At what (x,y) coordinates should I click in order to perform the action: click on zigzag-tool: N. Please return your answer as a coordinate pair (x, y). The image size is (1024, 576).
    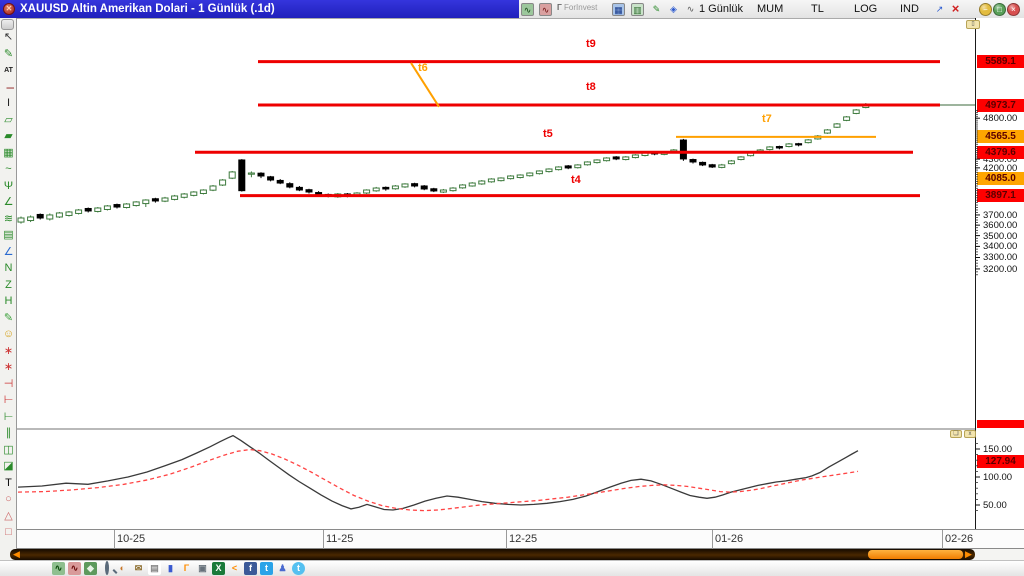
    Looking at the image, I should click on (8, 268).